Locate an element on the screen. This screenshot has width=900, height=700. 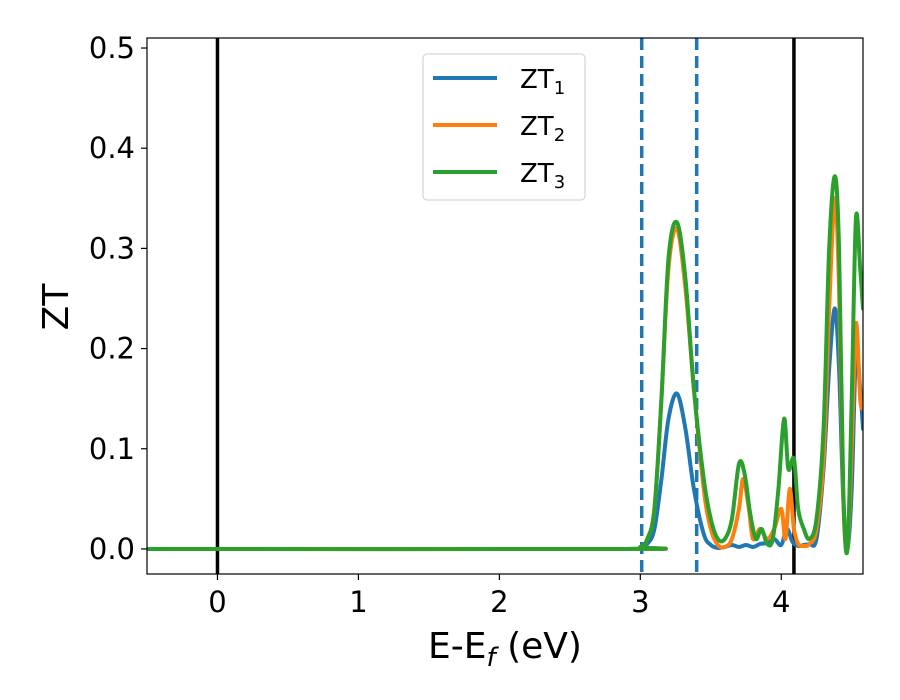
y-tick-label: 0.0 is located at coordinates (112, 549).